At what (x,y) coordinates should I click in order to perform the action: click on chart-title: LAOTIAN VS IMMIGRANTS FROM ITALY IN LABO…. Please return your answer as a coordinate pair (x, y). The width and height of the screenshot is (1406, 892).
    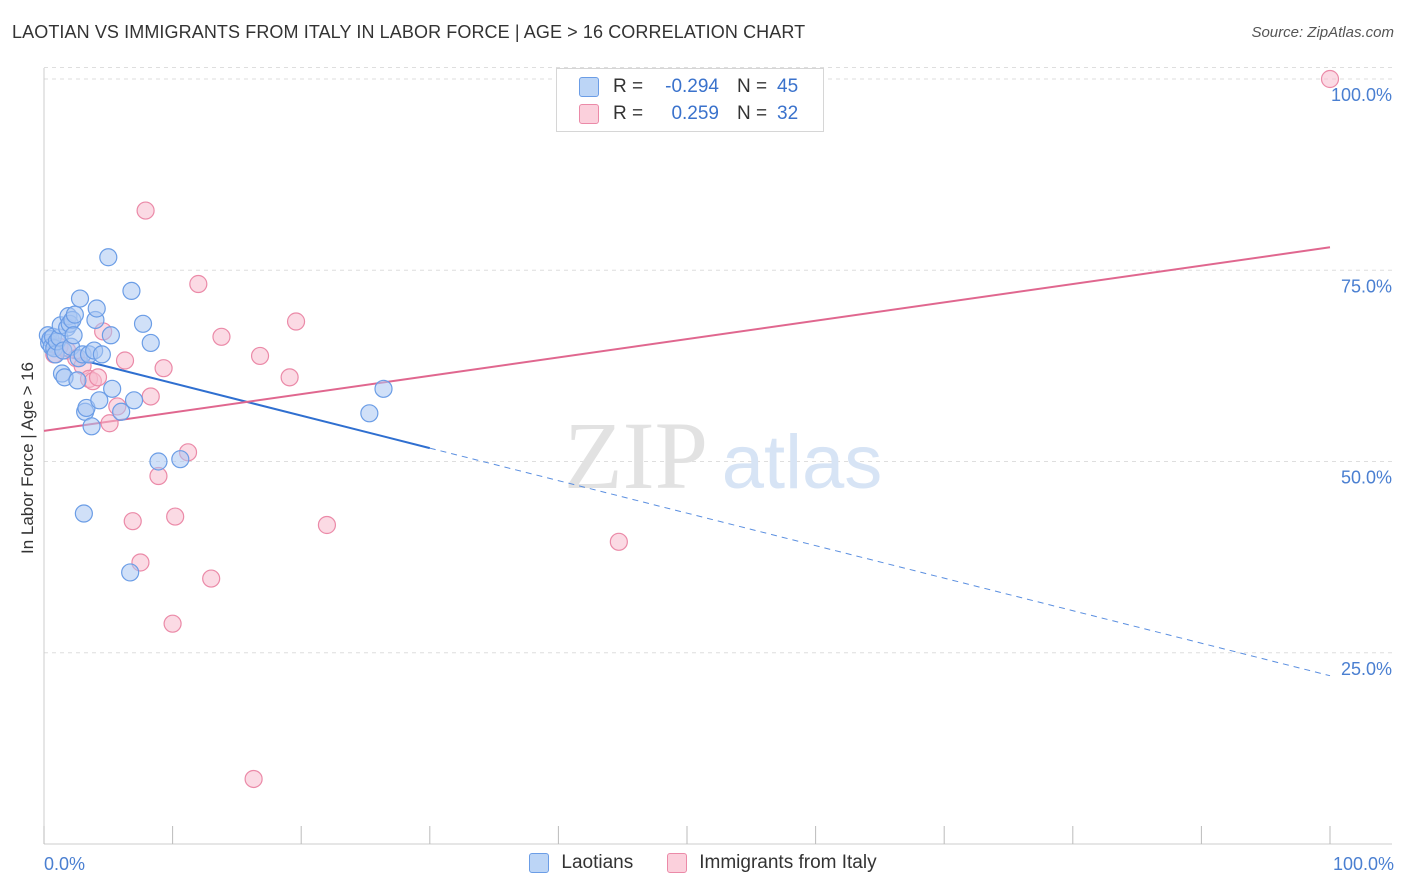
    Looking at the image, I should click on (409, 32).